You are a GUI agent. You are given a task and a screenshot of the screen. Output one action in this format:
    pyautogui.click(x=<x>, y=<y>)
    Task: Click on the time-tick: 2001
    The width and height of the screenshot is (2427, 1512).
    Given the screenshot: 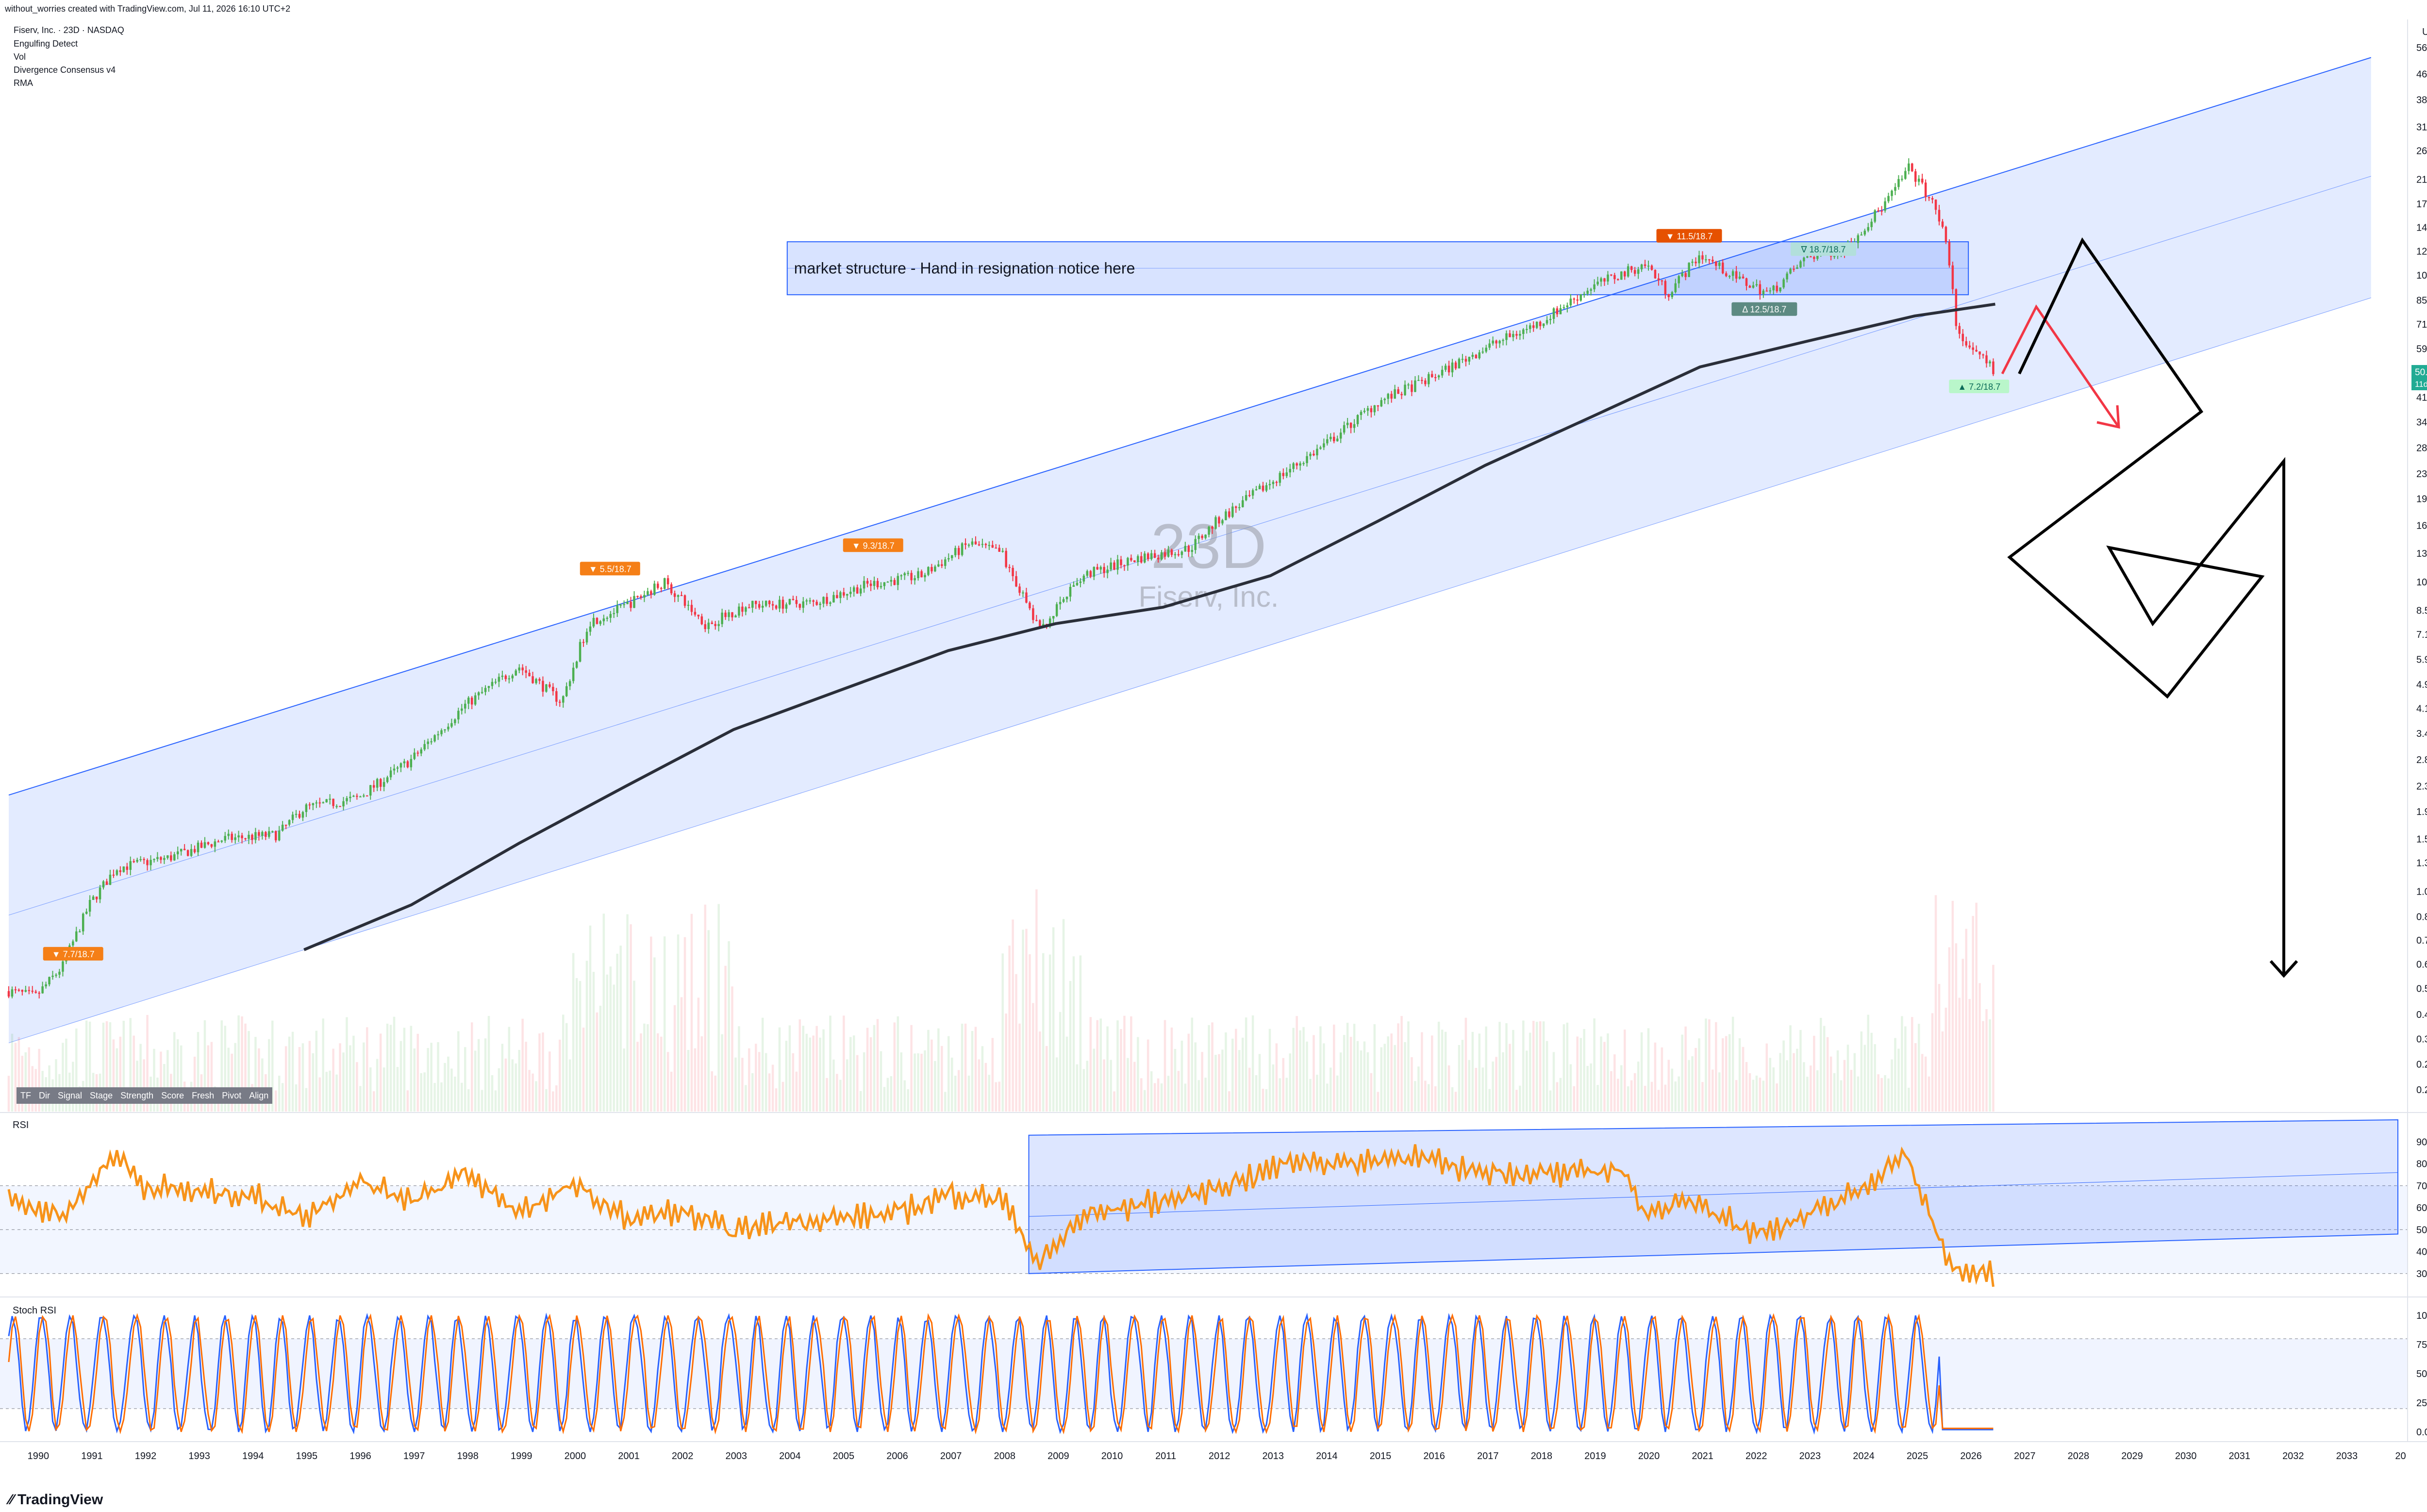 What is the action you would take?
    pyautogui.click(x=629, y=1456)
    